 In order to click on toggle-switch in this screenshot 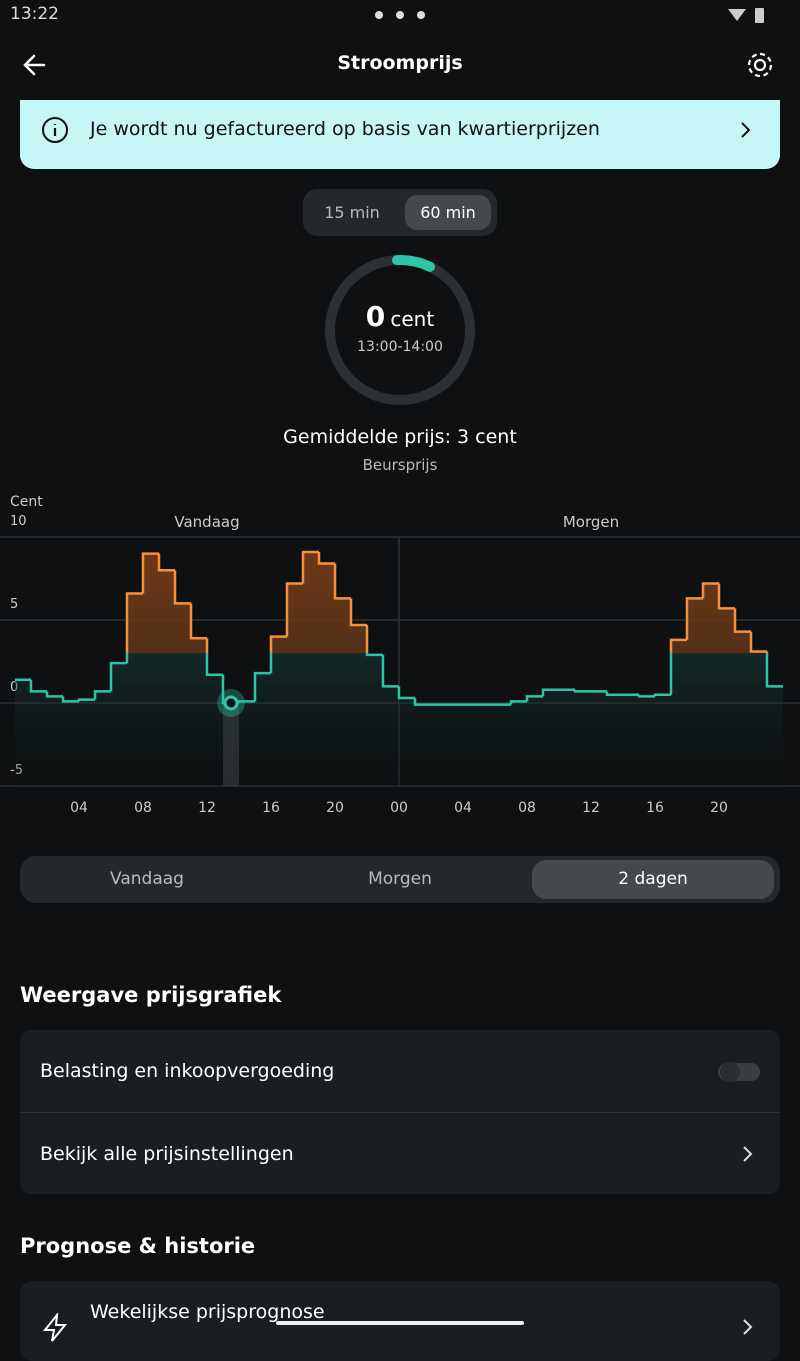, I will do `click(739, 1072)`.